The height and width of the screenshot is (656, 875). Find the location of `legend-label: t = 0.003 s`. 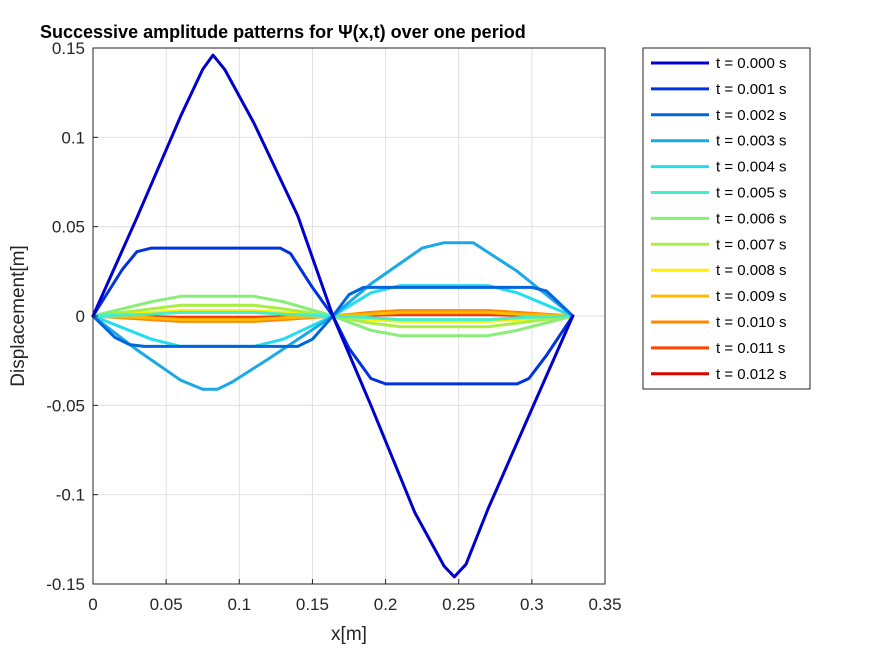

legend-label: t = 0.003 s is located at coordinates (751, 141).